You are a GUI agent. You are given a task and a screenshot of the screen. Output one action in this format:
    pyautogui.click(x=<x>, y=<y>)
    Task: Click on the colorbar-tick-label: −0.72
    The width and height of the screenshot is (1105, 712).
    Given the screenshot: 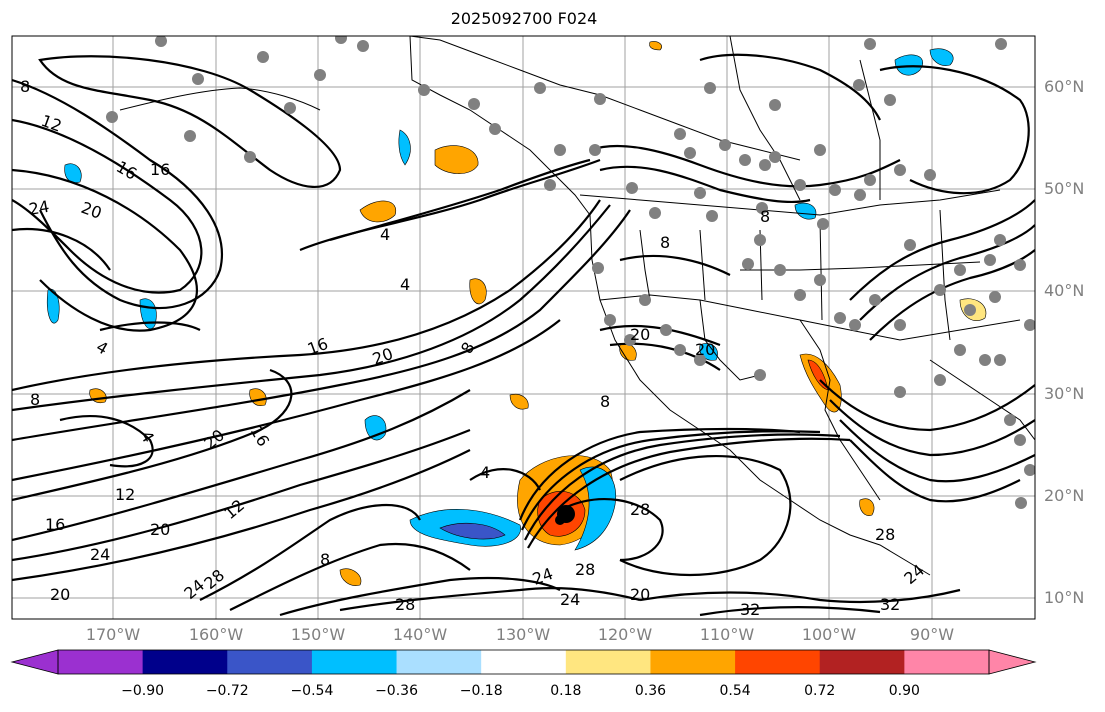 What is the action you would take?
    pyautogui.click(x=227, y=691)
    